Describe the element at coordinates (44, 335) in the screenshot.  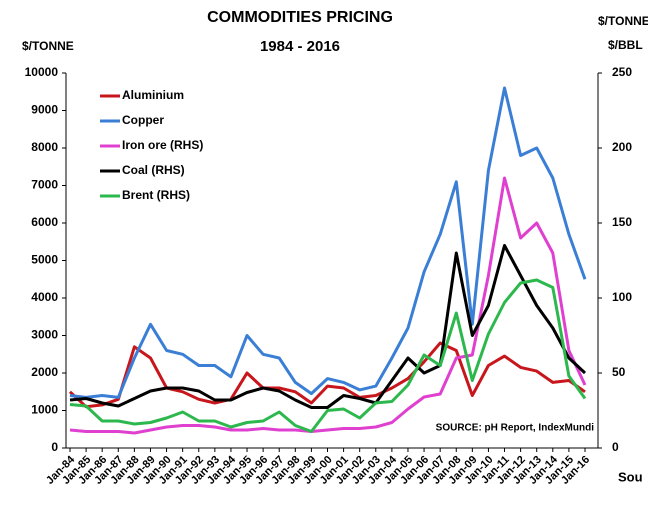
I see `y-tick-label: 3000` at that location.